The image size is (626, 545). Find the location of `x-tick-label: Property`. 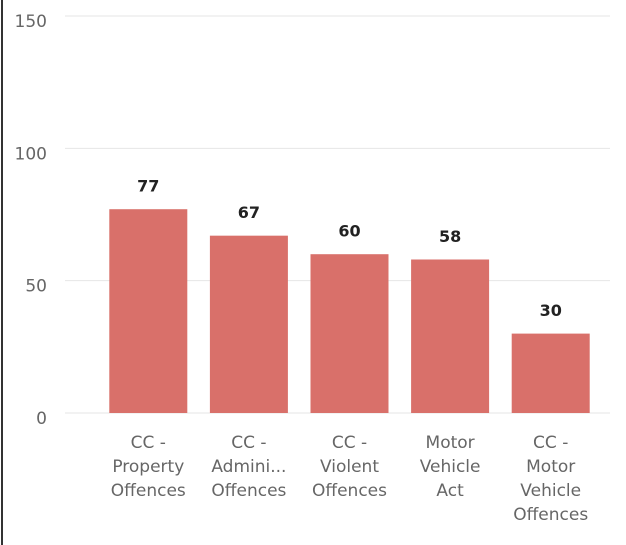

x-tick-label: Property is located at coordinates (148, 467).